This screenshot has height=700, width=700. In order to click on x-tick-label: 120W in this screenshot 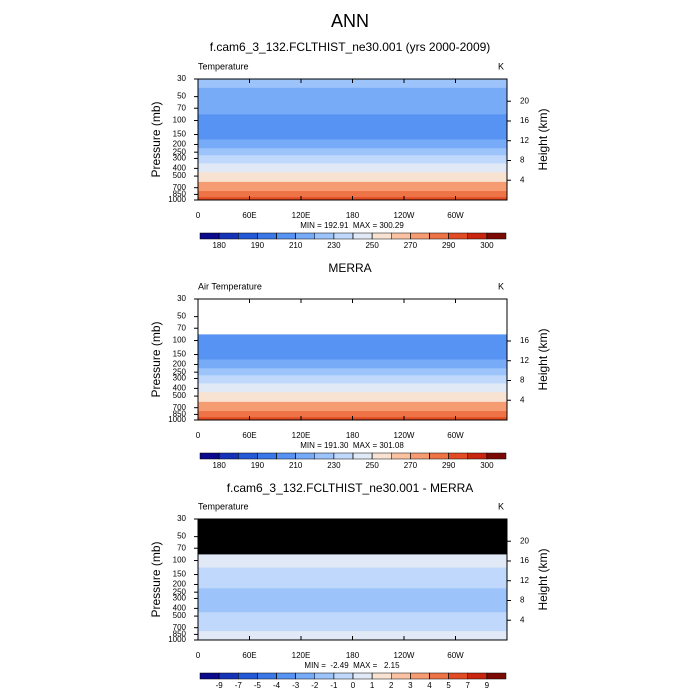, I will do `click(404, 655)`.